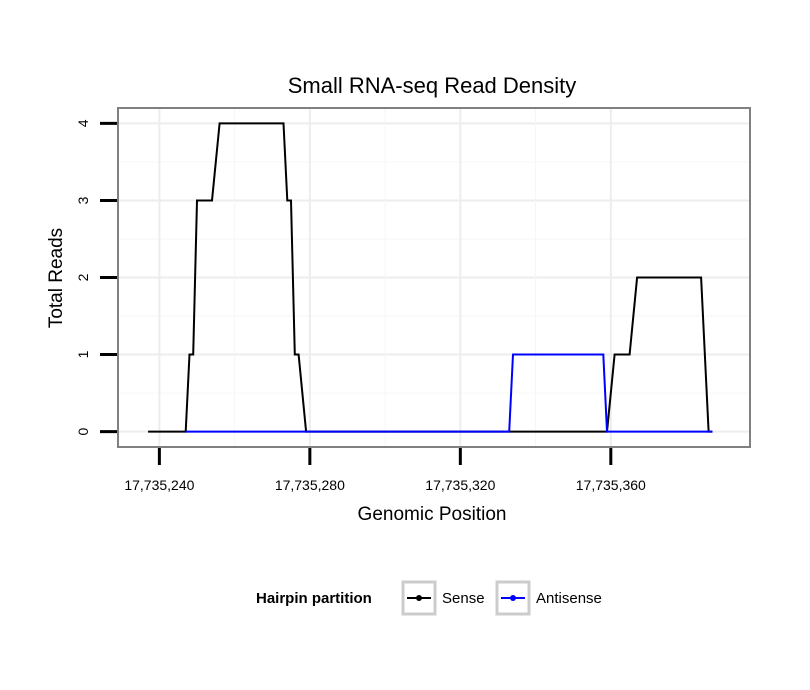 The image size is (810, 690). What do you see at coordinates (56, 278) in the screenshot?
I see `y-axis-title: Total Reads` at bounding box center [56, 278].